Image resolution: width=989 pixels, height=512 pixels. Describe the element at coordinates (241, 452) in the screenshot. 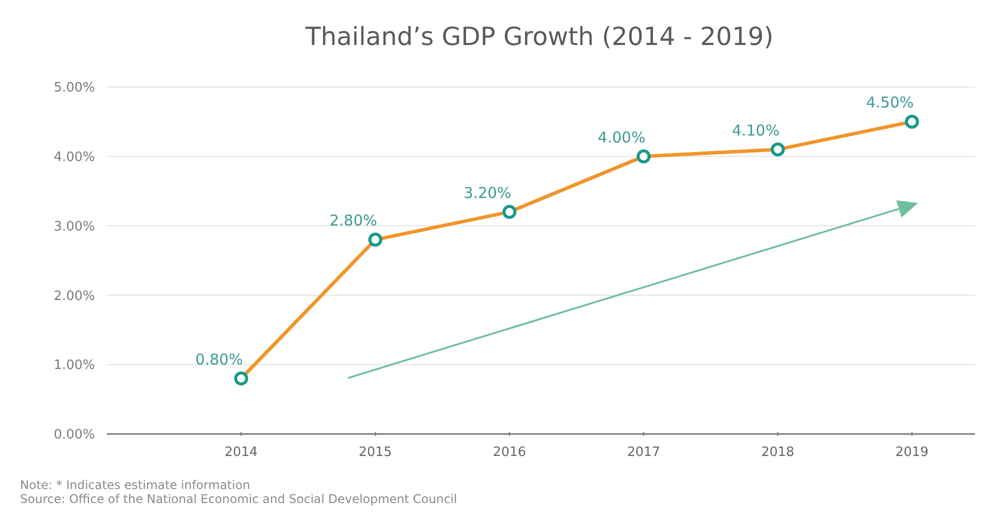

I see `x-tick-label: 2014` at that location.